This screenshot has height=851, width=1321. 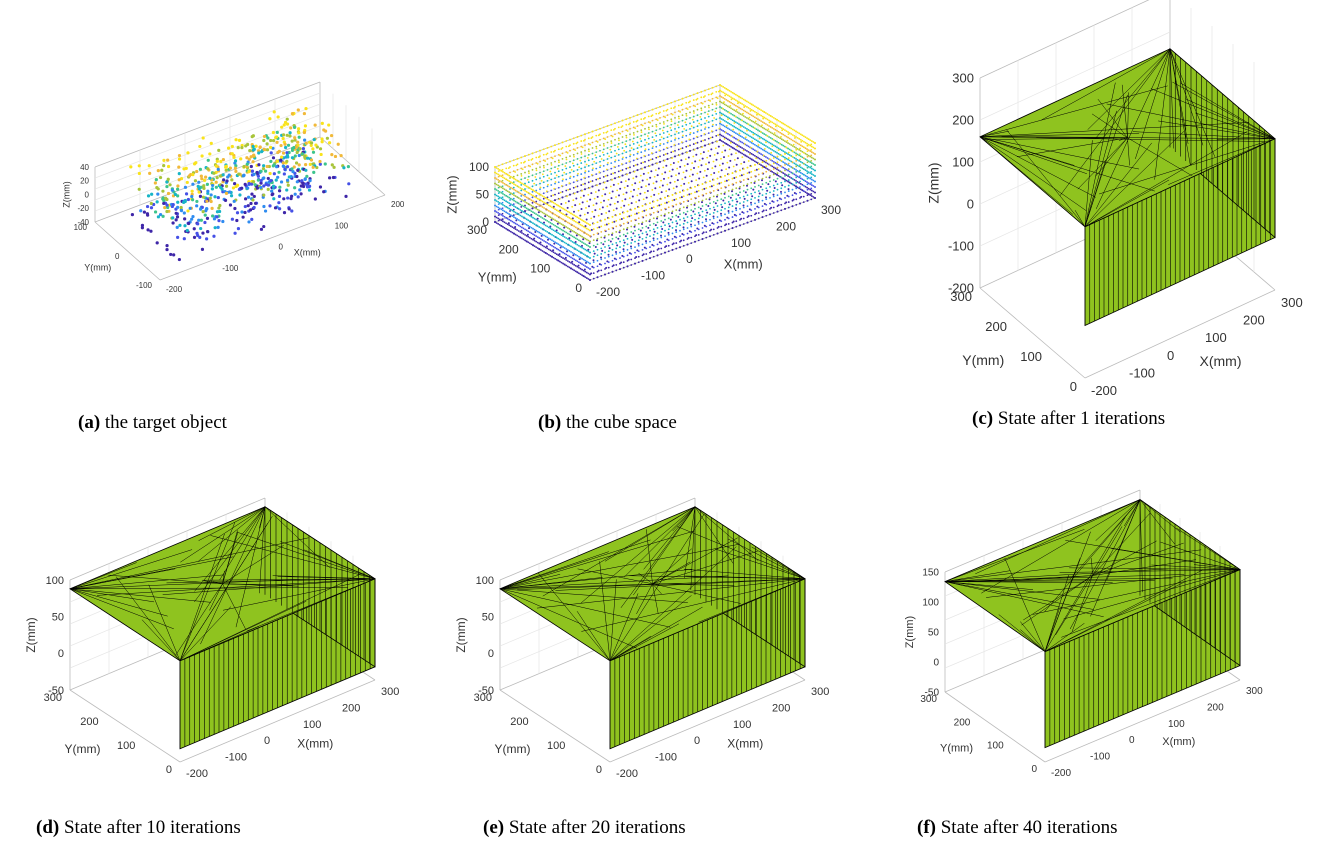 I want to click on caption: (d) State after 10 iterations, so click(x=138, y=827).